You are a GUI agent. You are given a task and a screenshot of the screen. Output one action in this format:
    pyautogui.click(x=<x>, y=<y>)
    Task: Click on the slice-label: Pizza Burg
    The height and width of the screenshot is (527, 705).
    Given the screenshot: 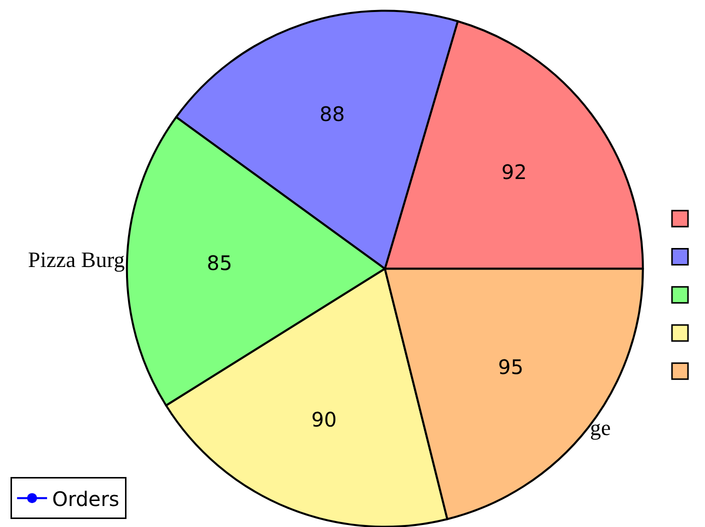 What is the action you would take?
    pyautogui.click(x=76, y=259)
    